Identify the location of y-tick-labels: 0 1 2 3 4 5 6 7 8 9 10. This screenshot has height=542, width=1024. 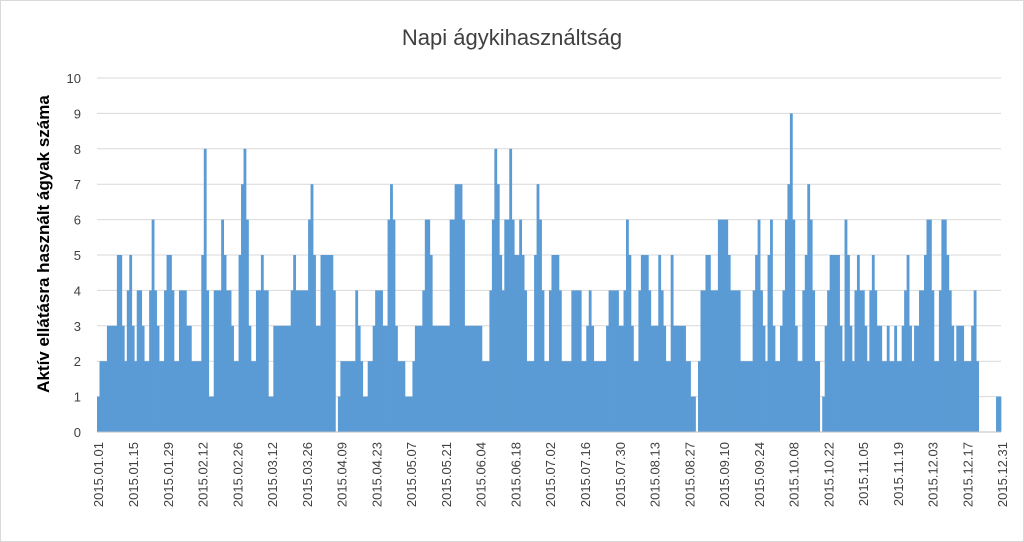
(74, 255).